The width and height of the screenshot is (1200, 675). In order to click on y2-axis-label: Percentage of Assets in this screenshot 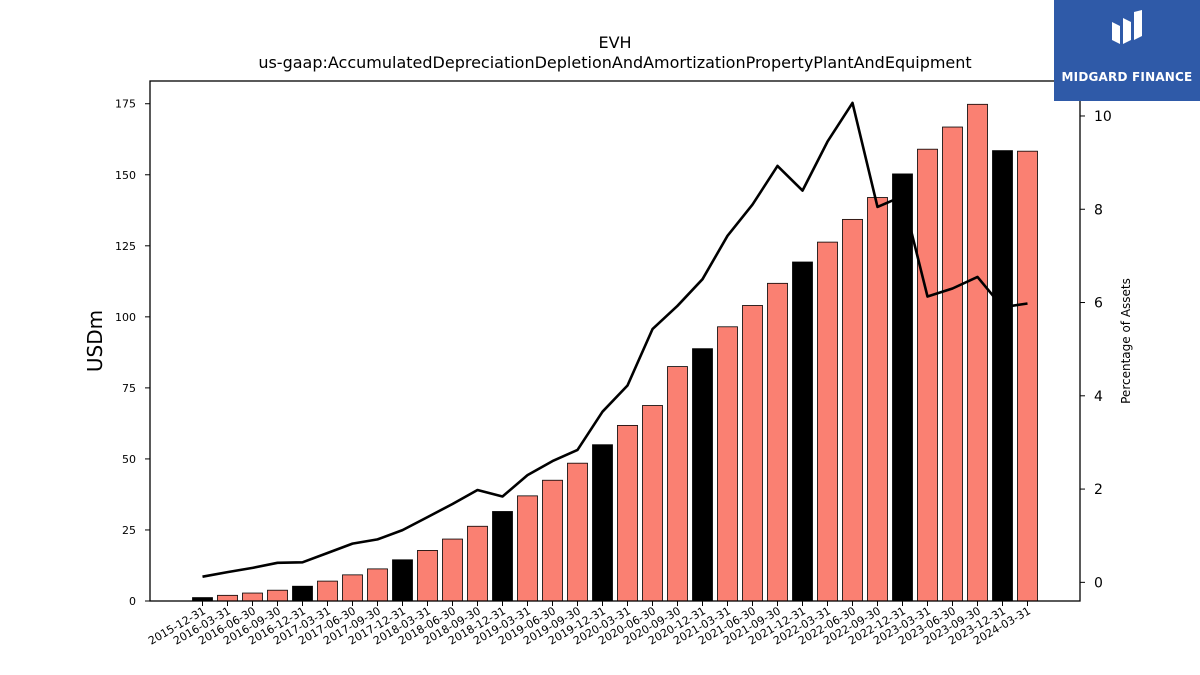, I will do `click(1126, 341)`.